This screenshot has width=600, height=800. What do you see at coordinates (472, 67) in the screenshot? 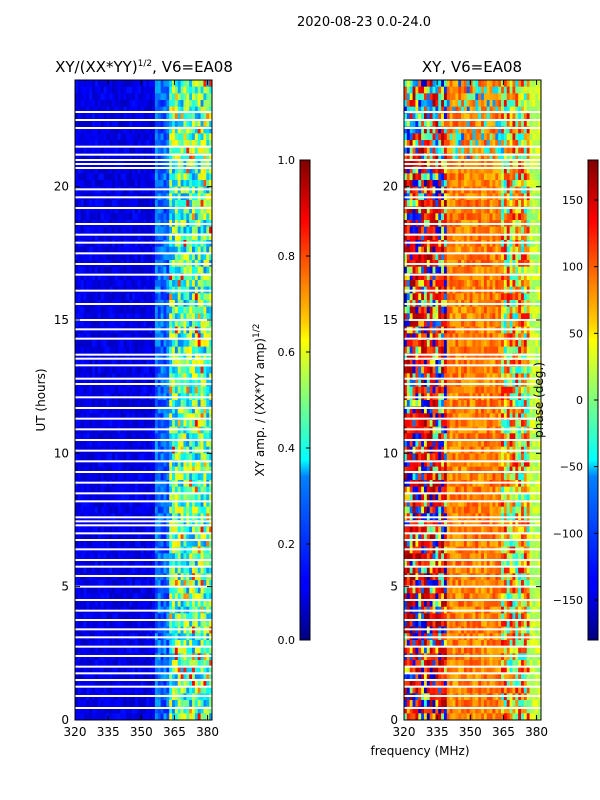
I see `phase-panel-title: XY, V6=EA08` at bounding box center [472, 67].